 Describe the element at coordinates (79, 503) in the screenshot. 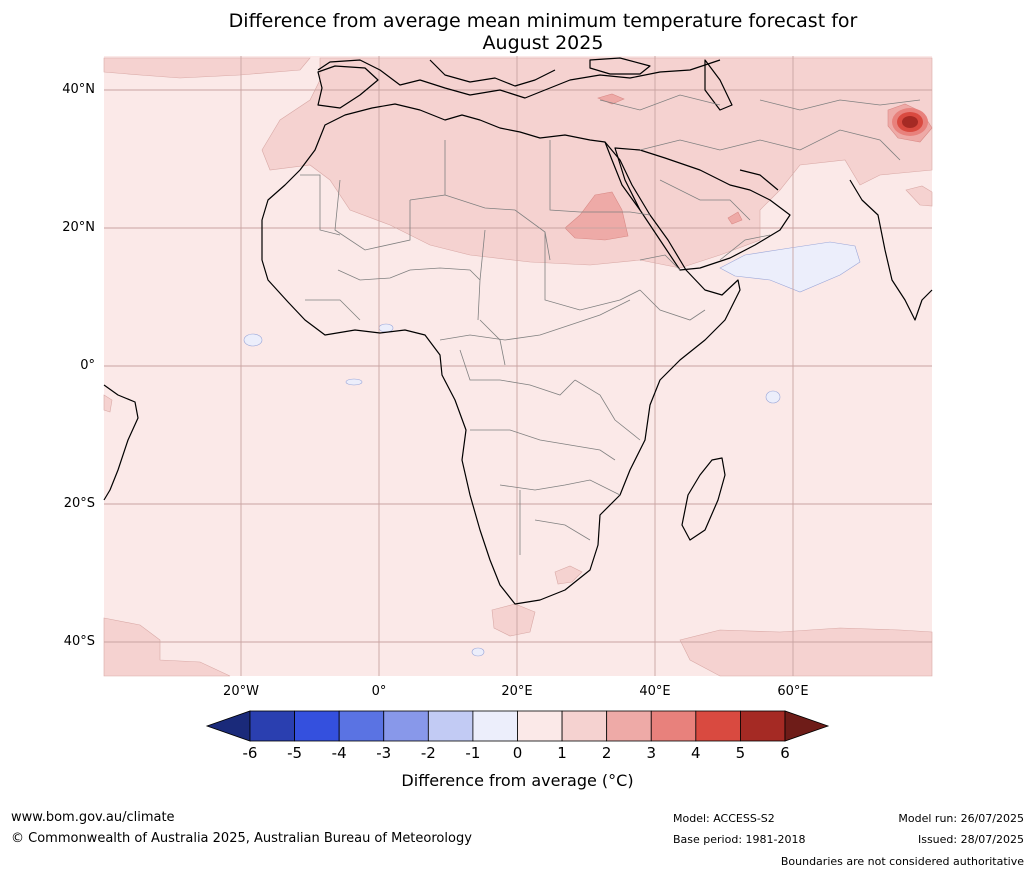

I see `lat-label-20s: 20°S` at that location.